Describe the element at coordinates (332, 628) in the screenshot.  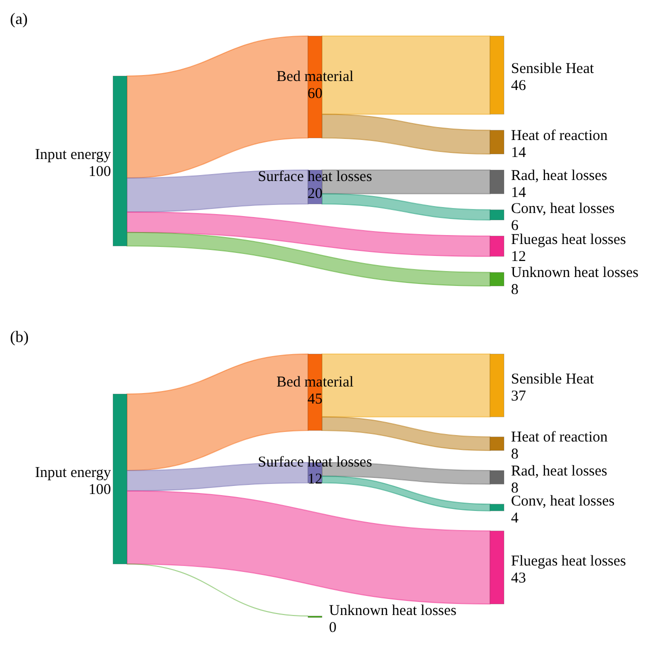
I see `data-label: 0` at that location.